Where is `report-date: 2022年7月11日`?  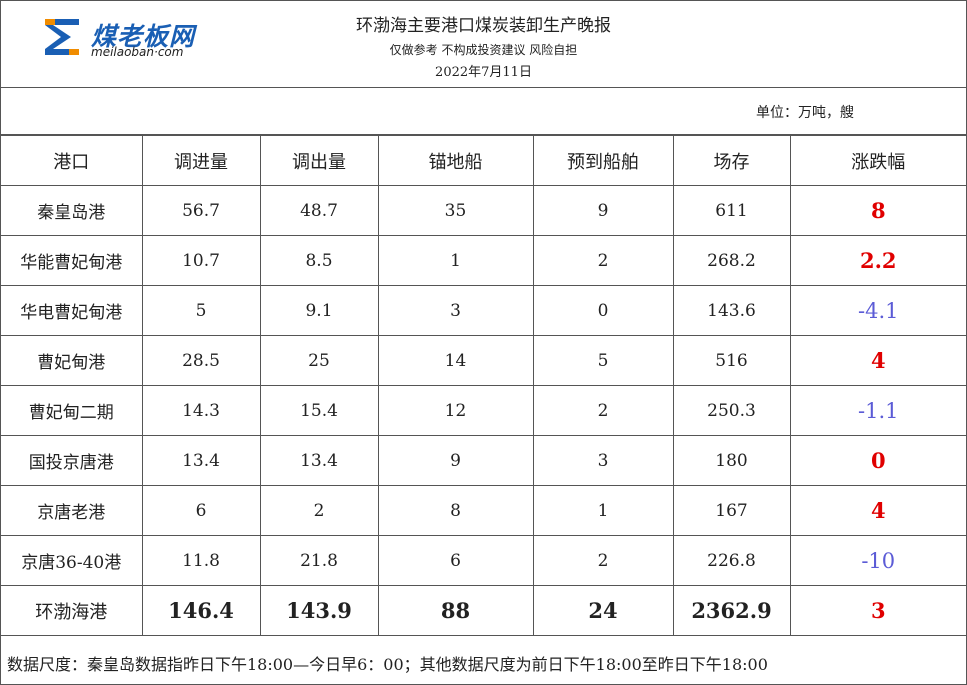 report-date: 2022年7月11日 is located at coordinates (483, 72).